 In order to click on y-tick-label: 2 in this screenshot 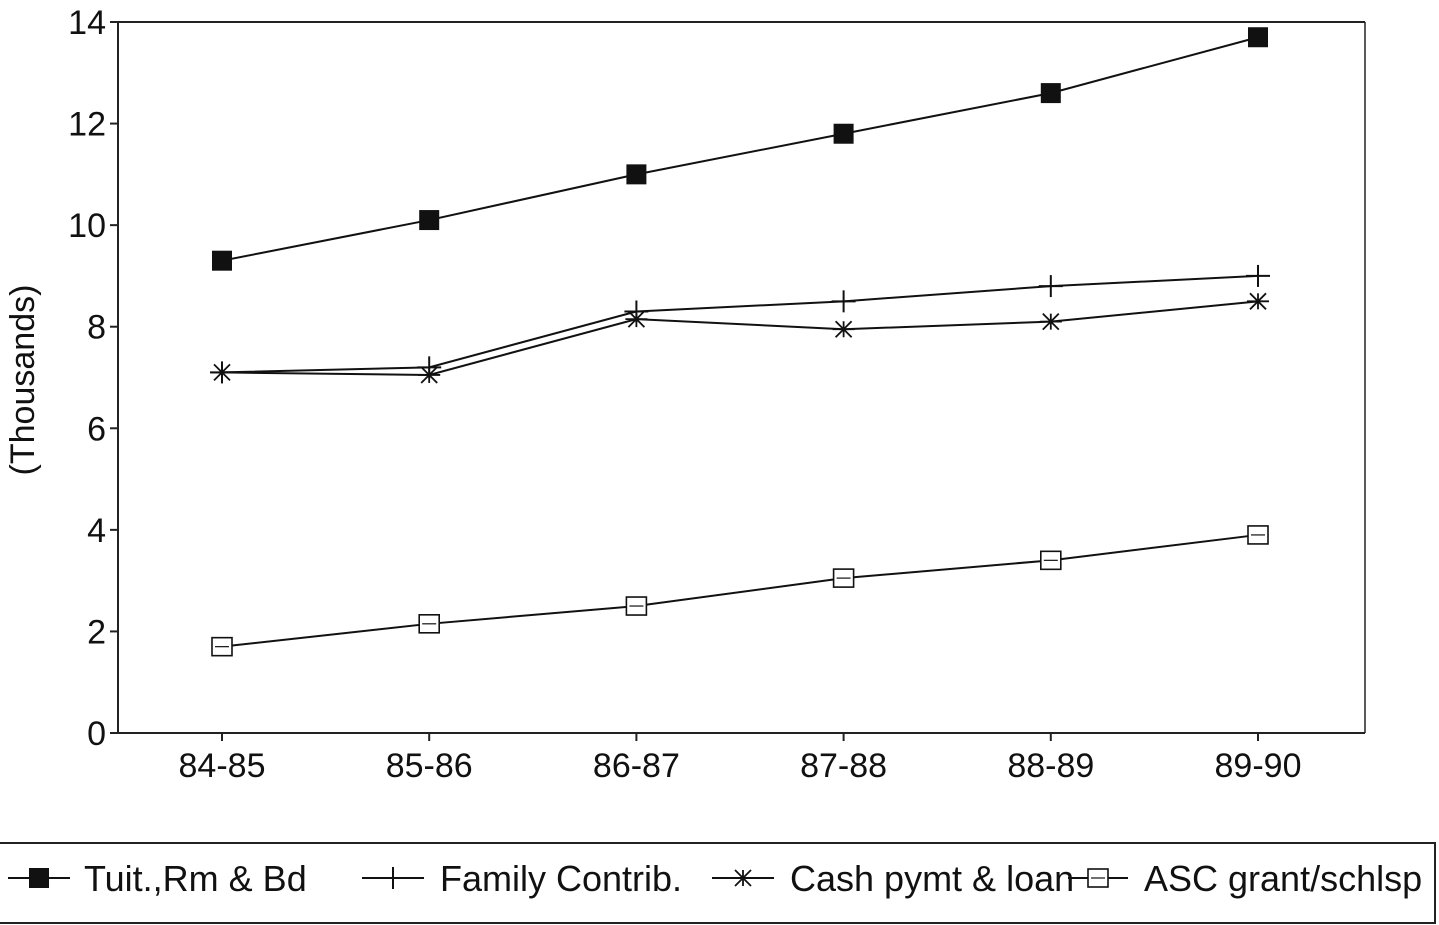, I will do `click(96, 632)`.